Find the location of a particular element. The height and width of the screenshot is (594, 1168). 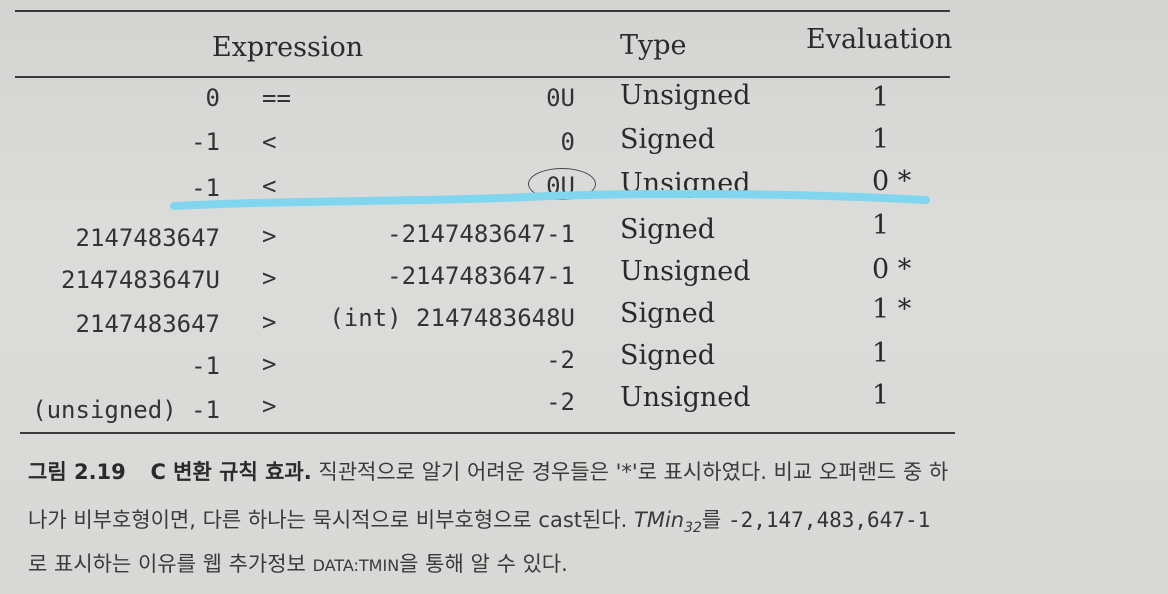

table-row: 2147483647 > -2147483647-1 Signed 1 is located at coordinates (500, 234).